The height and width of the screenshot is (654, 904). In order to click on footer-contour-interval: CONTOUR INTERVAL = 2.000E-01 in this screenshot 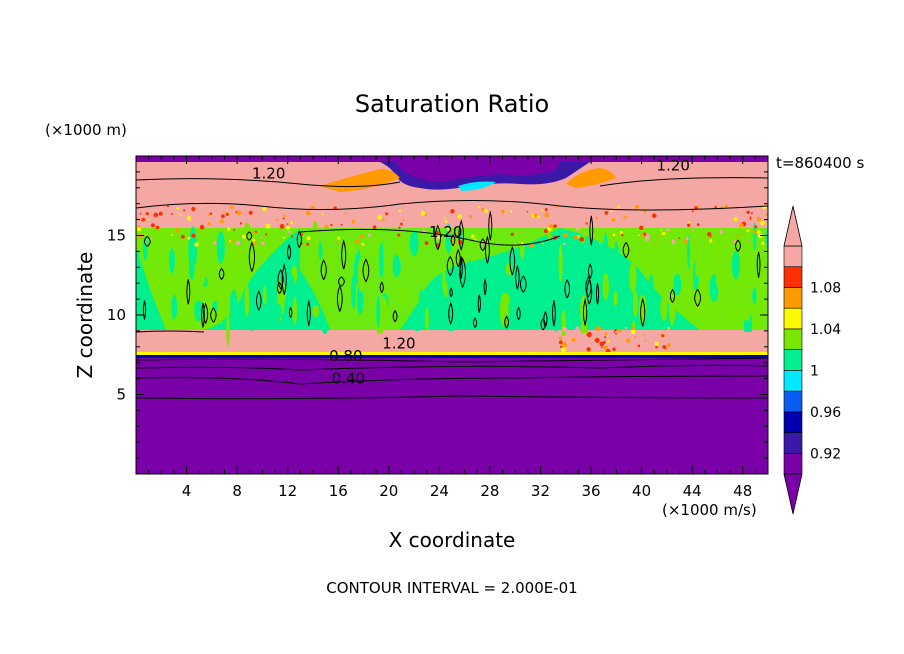, I will do `click(451, 588)`.